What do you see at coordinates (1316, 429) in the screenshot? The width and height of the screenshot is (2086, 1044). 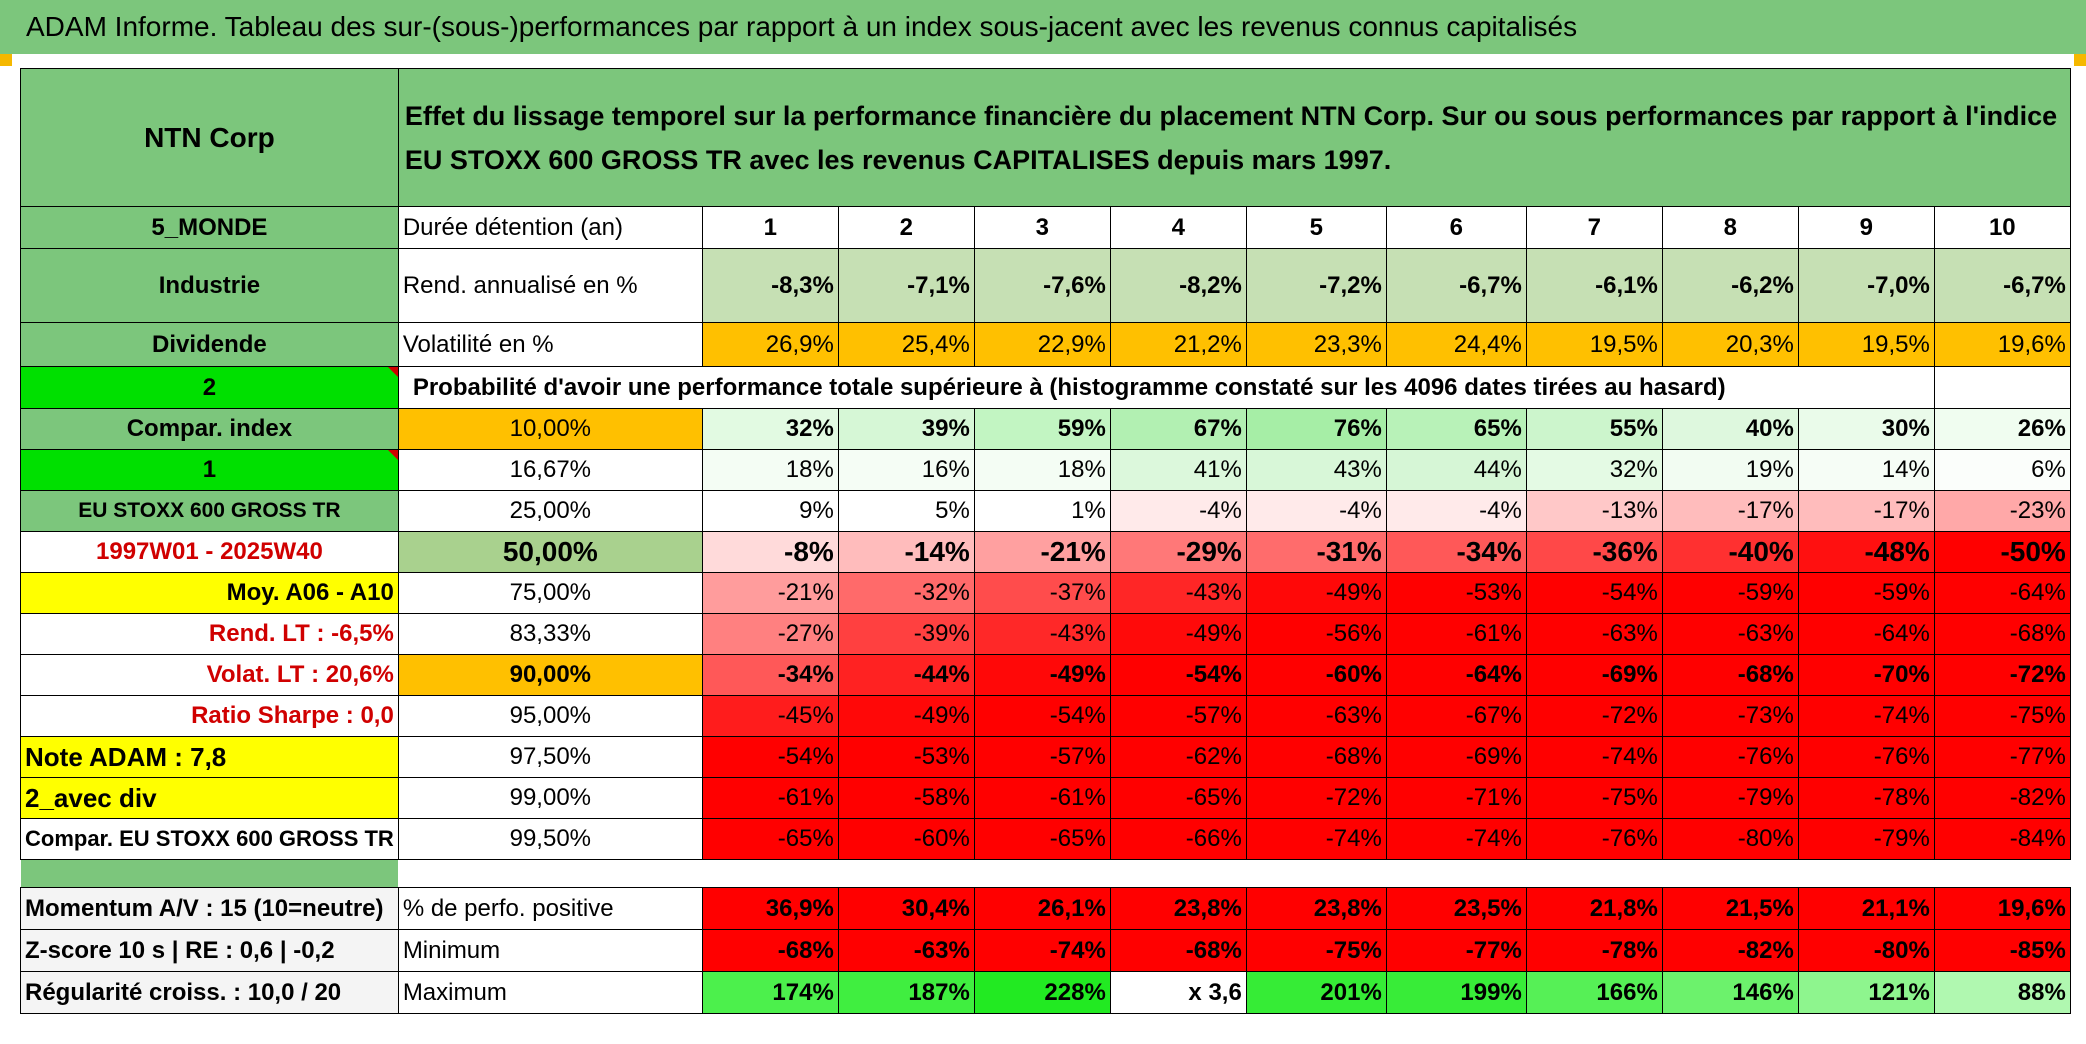 I see `probability-cell: 76%` at bounding box center [1316, 429].